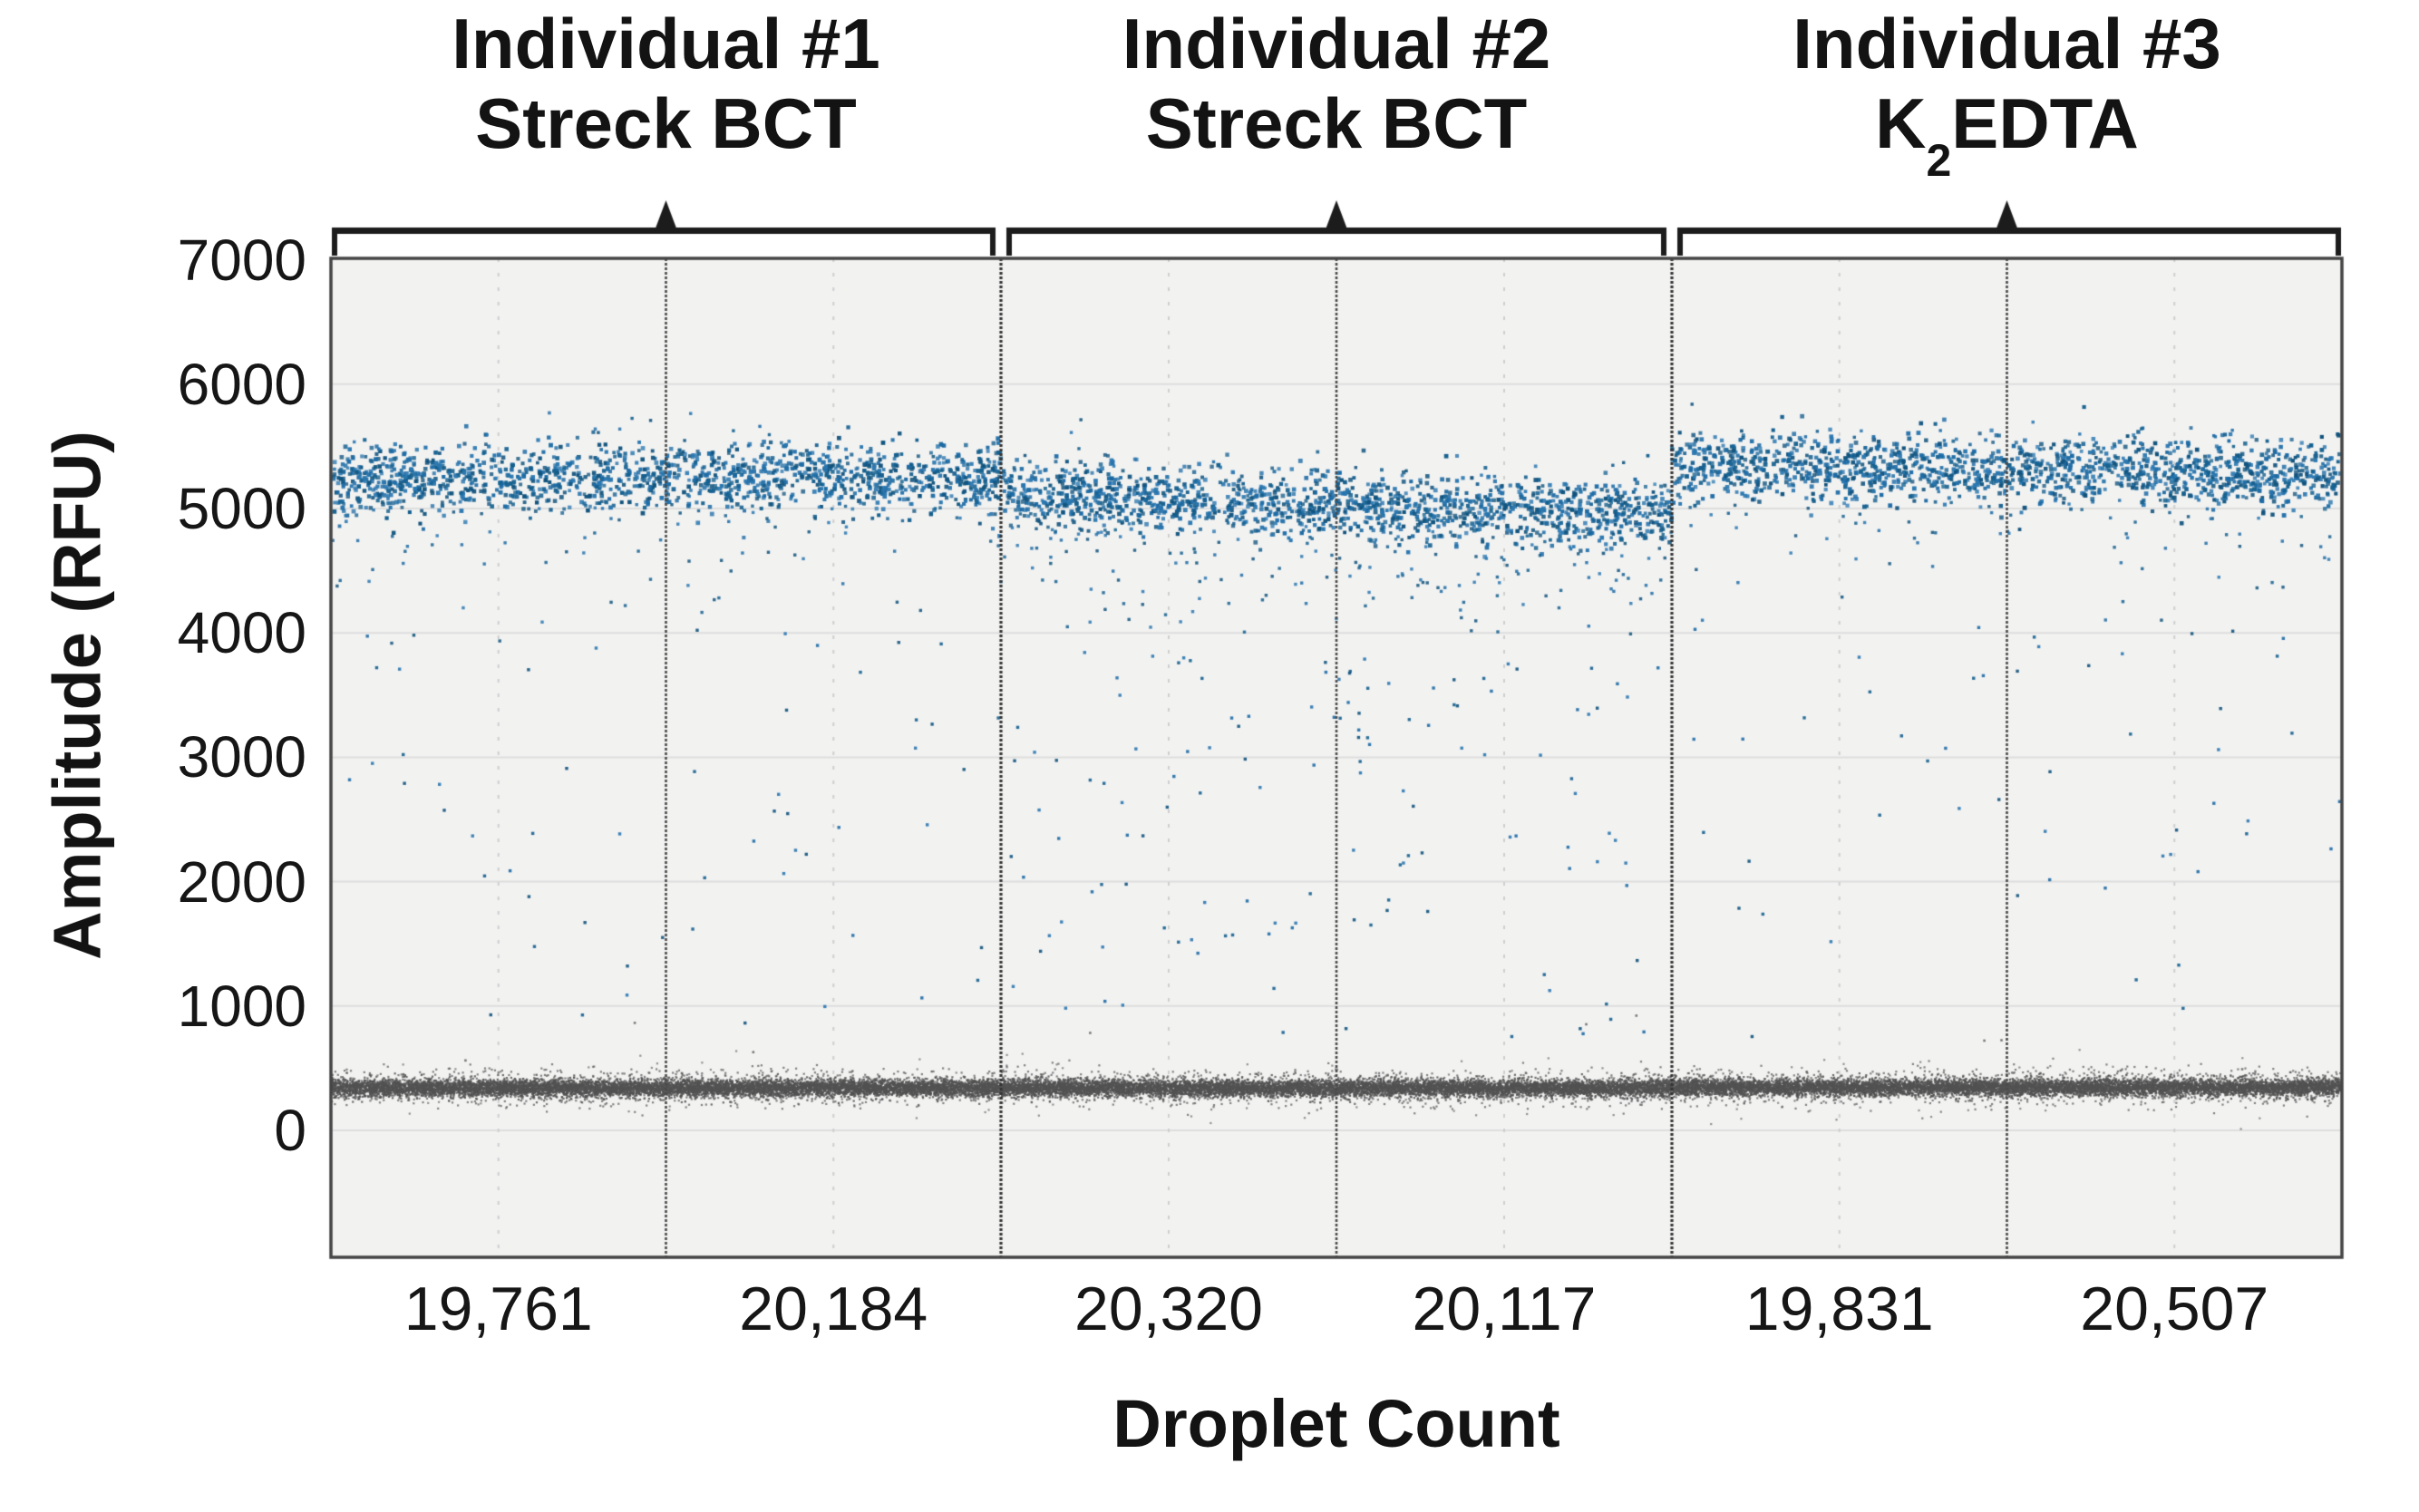 This screenshot has width=2419, height=1512. What do you see at coordinates (2006, 44) in the screenshot?
I see `group-title-line1: Individual #3` at bounding box center [2006, 44].